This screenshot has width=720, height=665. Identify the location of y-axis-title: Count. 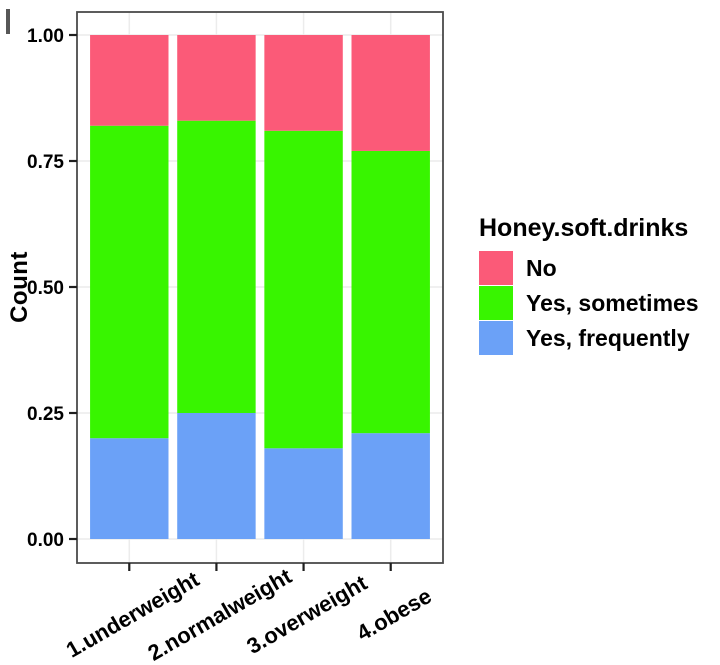
(19, 287).